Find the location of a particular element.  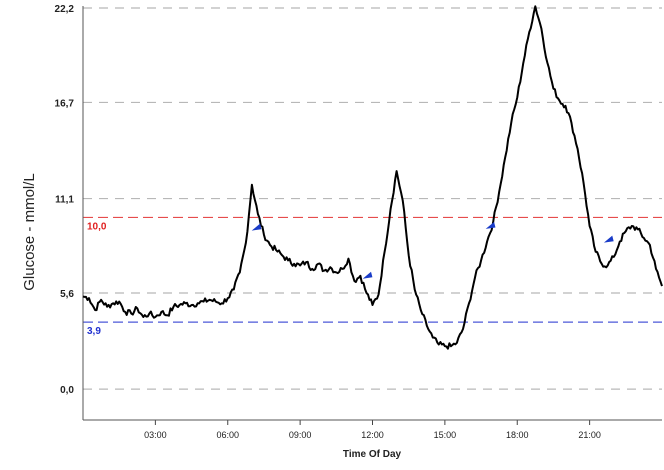

y-tick-label: 22,2 is located at coordinates (65, 9).